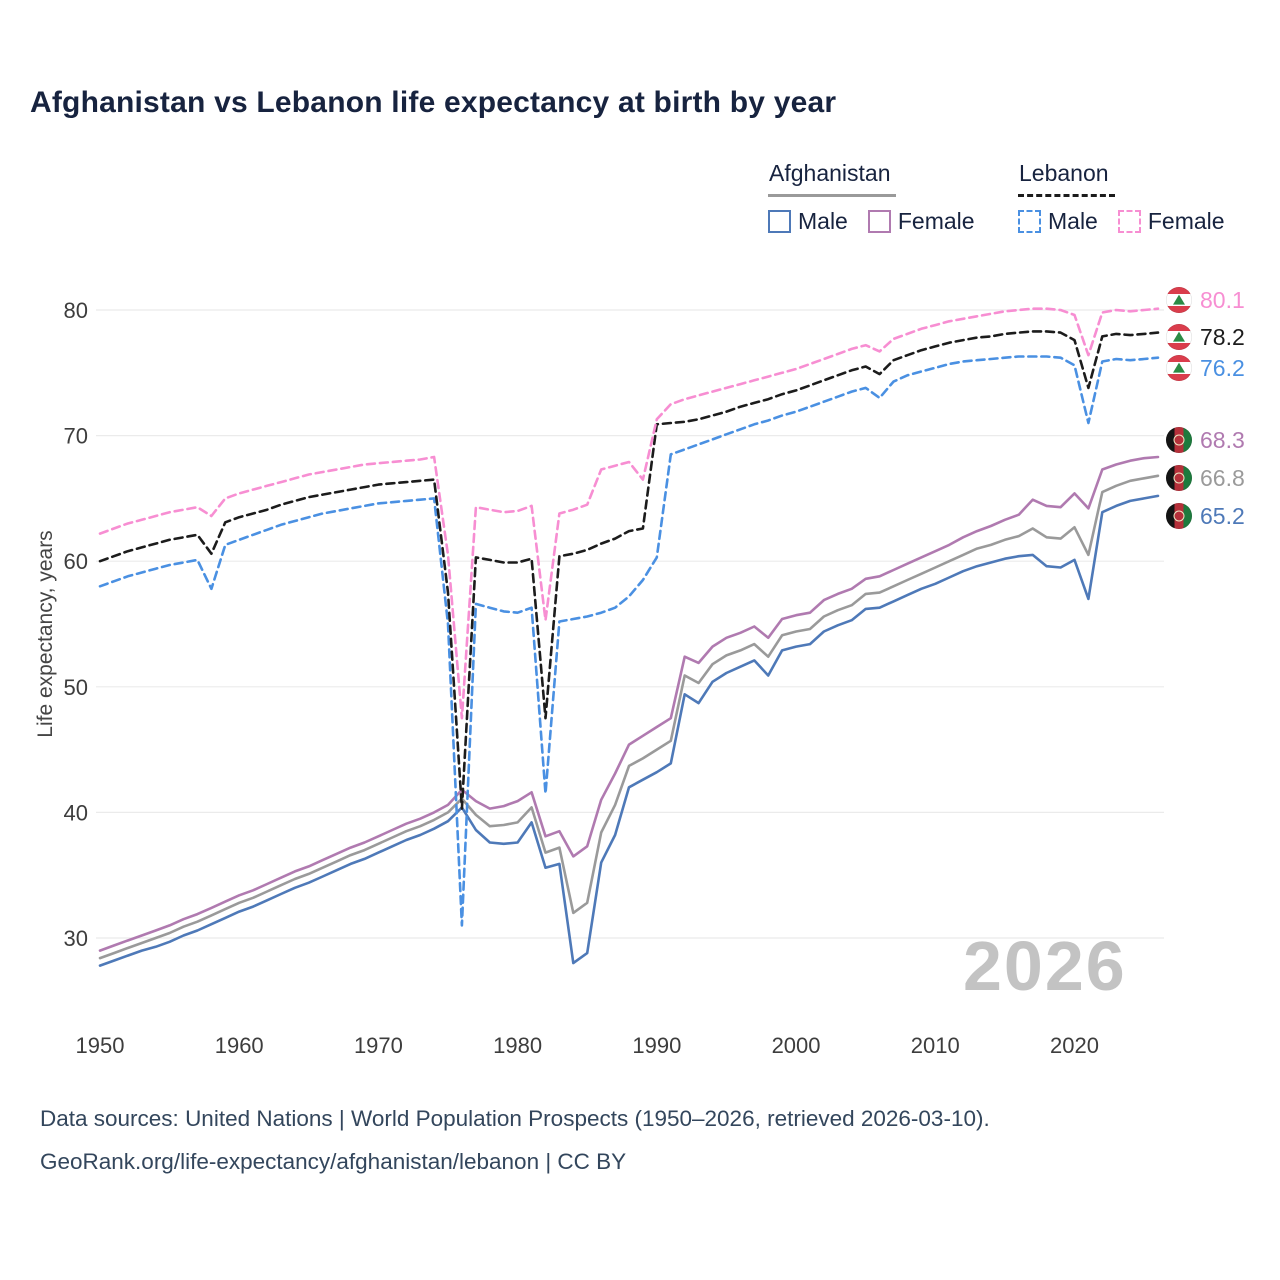  I want to click on legend-item-afghanistan-female: Female, so click(921, 221).